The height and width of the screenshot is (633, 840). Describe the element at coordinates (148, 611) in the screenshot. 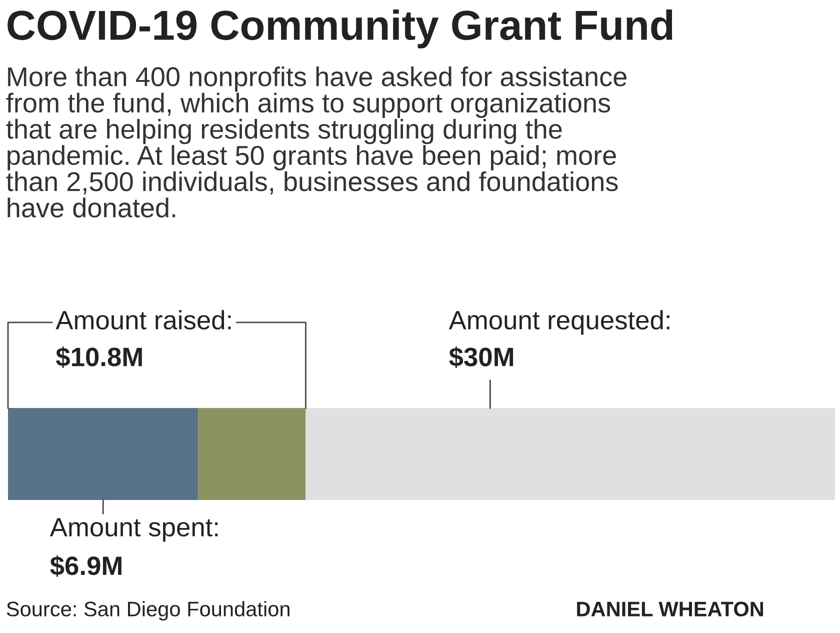

I see `source-note: Source: San Diego Foundation` at that location.